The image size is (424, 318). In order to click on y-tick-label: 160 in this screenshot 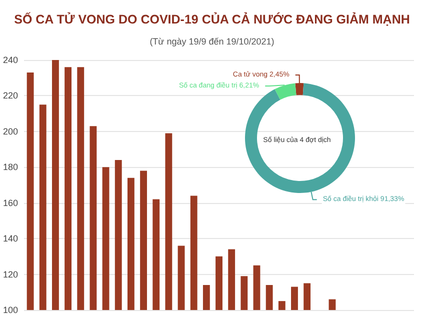, I will do `click(10, 203)`.